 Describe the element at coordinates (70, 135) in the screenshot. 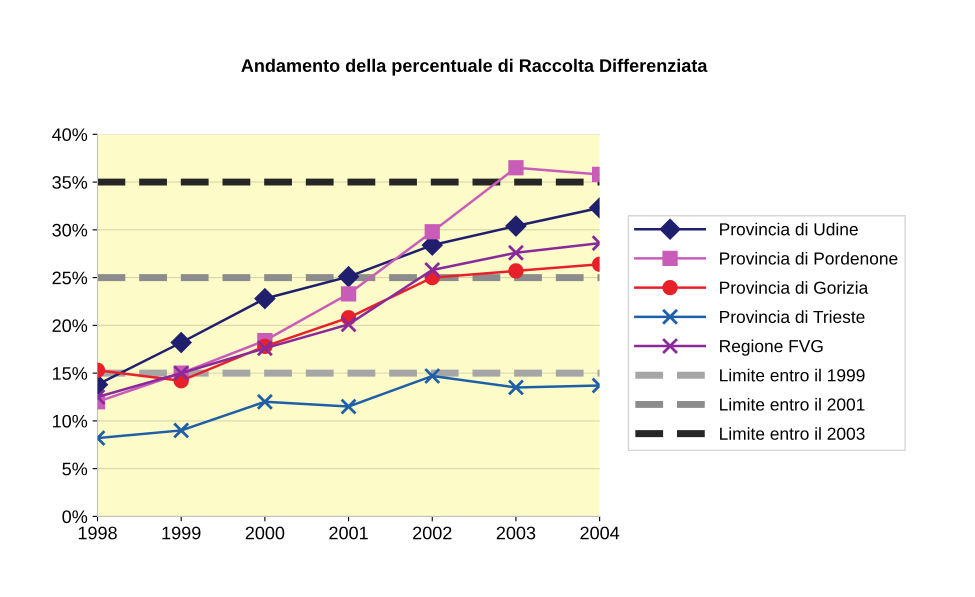

I see `y-tick-label: 40%` at that location.